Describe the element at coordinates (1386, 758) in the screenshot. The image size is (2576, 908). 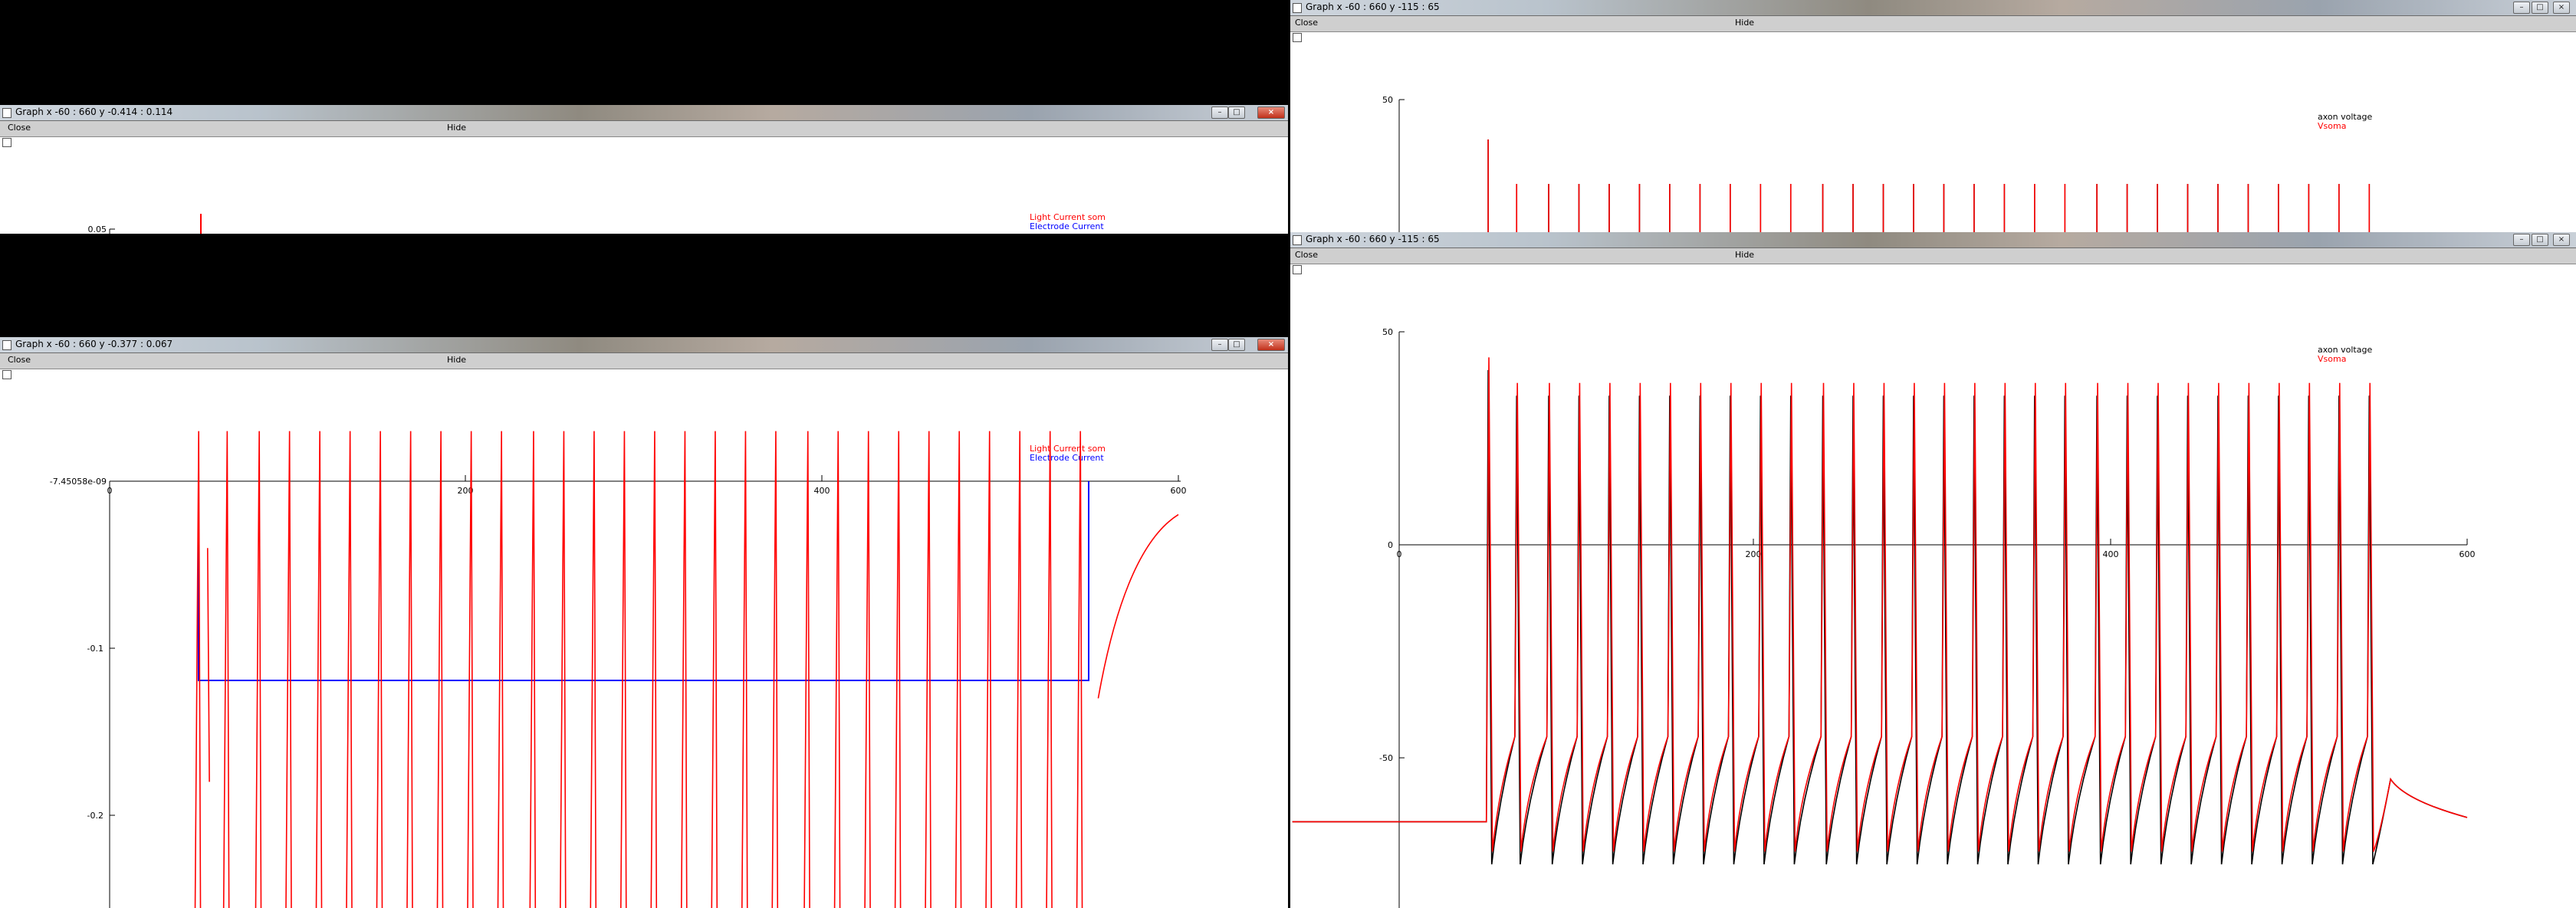
I see `y-tick-label: -50` at that location.